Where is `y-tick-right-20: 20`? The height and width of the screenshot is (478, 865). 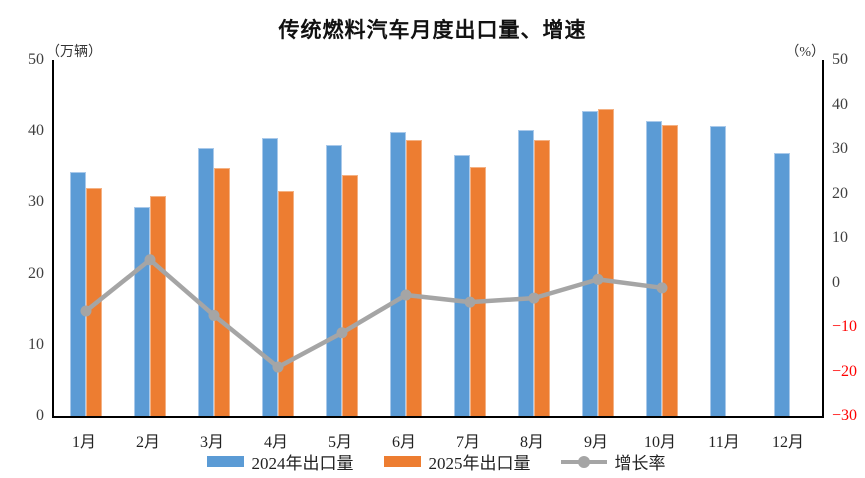
y-tick-right-20: 20 is located at coordinates (840, 193).